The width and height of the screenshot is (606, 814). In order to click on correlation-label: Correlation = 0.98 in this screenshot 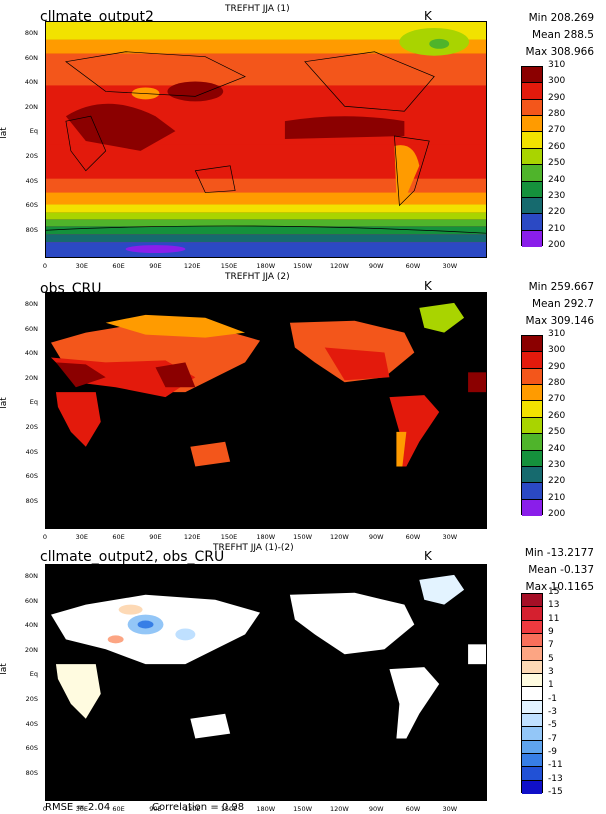, I will do `click(198, 807)`.